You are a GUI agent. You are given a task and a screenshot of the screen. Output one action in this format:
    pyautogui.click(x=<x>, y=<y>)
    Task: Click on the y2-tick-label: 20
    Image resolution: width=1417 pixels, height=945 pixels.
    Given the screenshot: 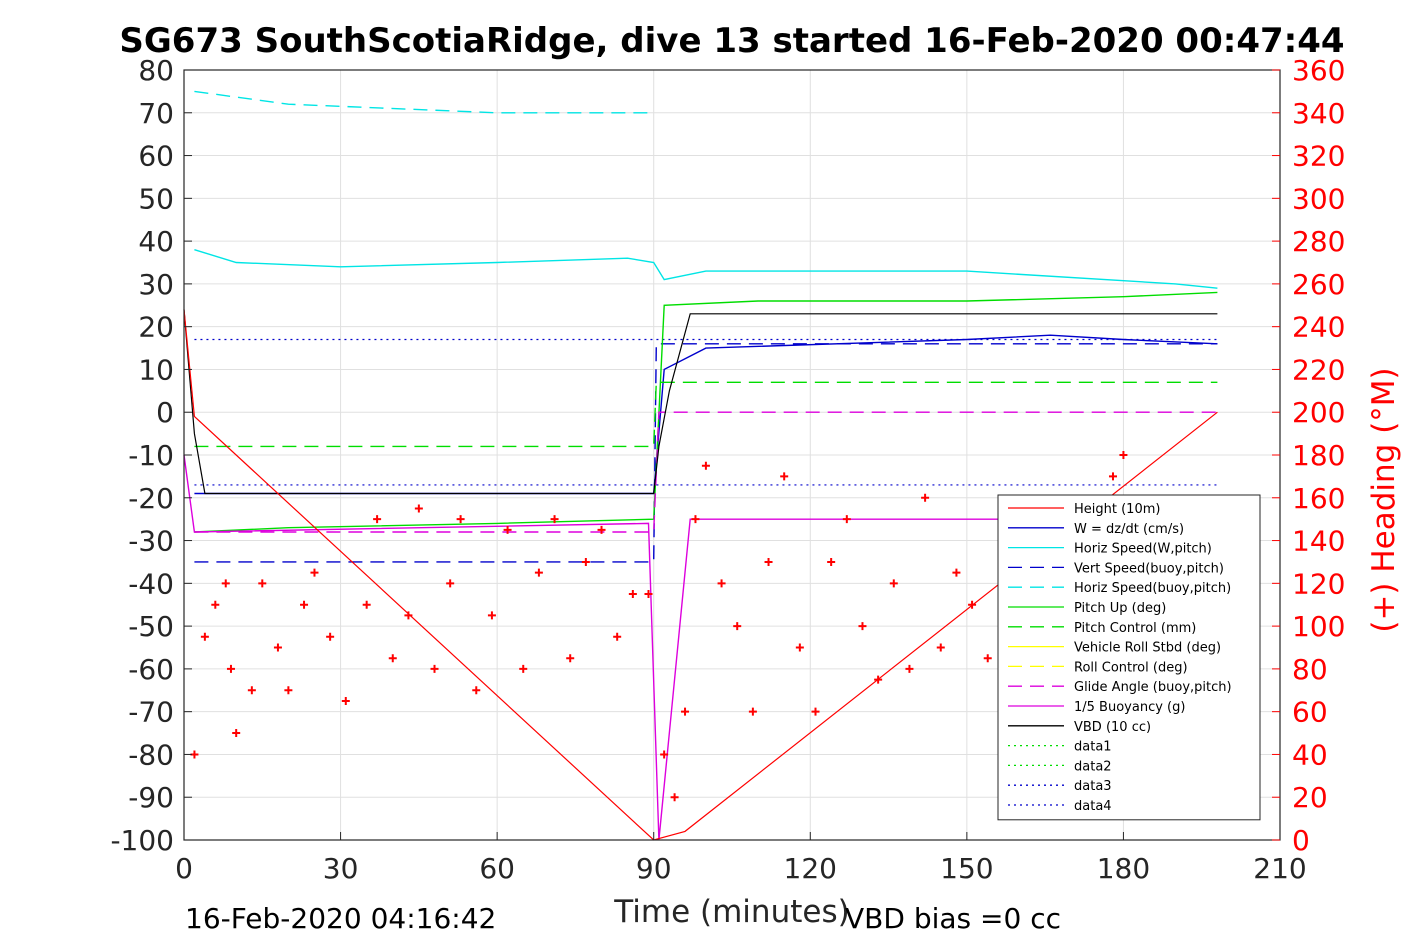 What is the action you would take?
    pyautogui.click(x=1310, y=797)
    